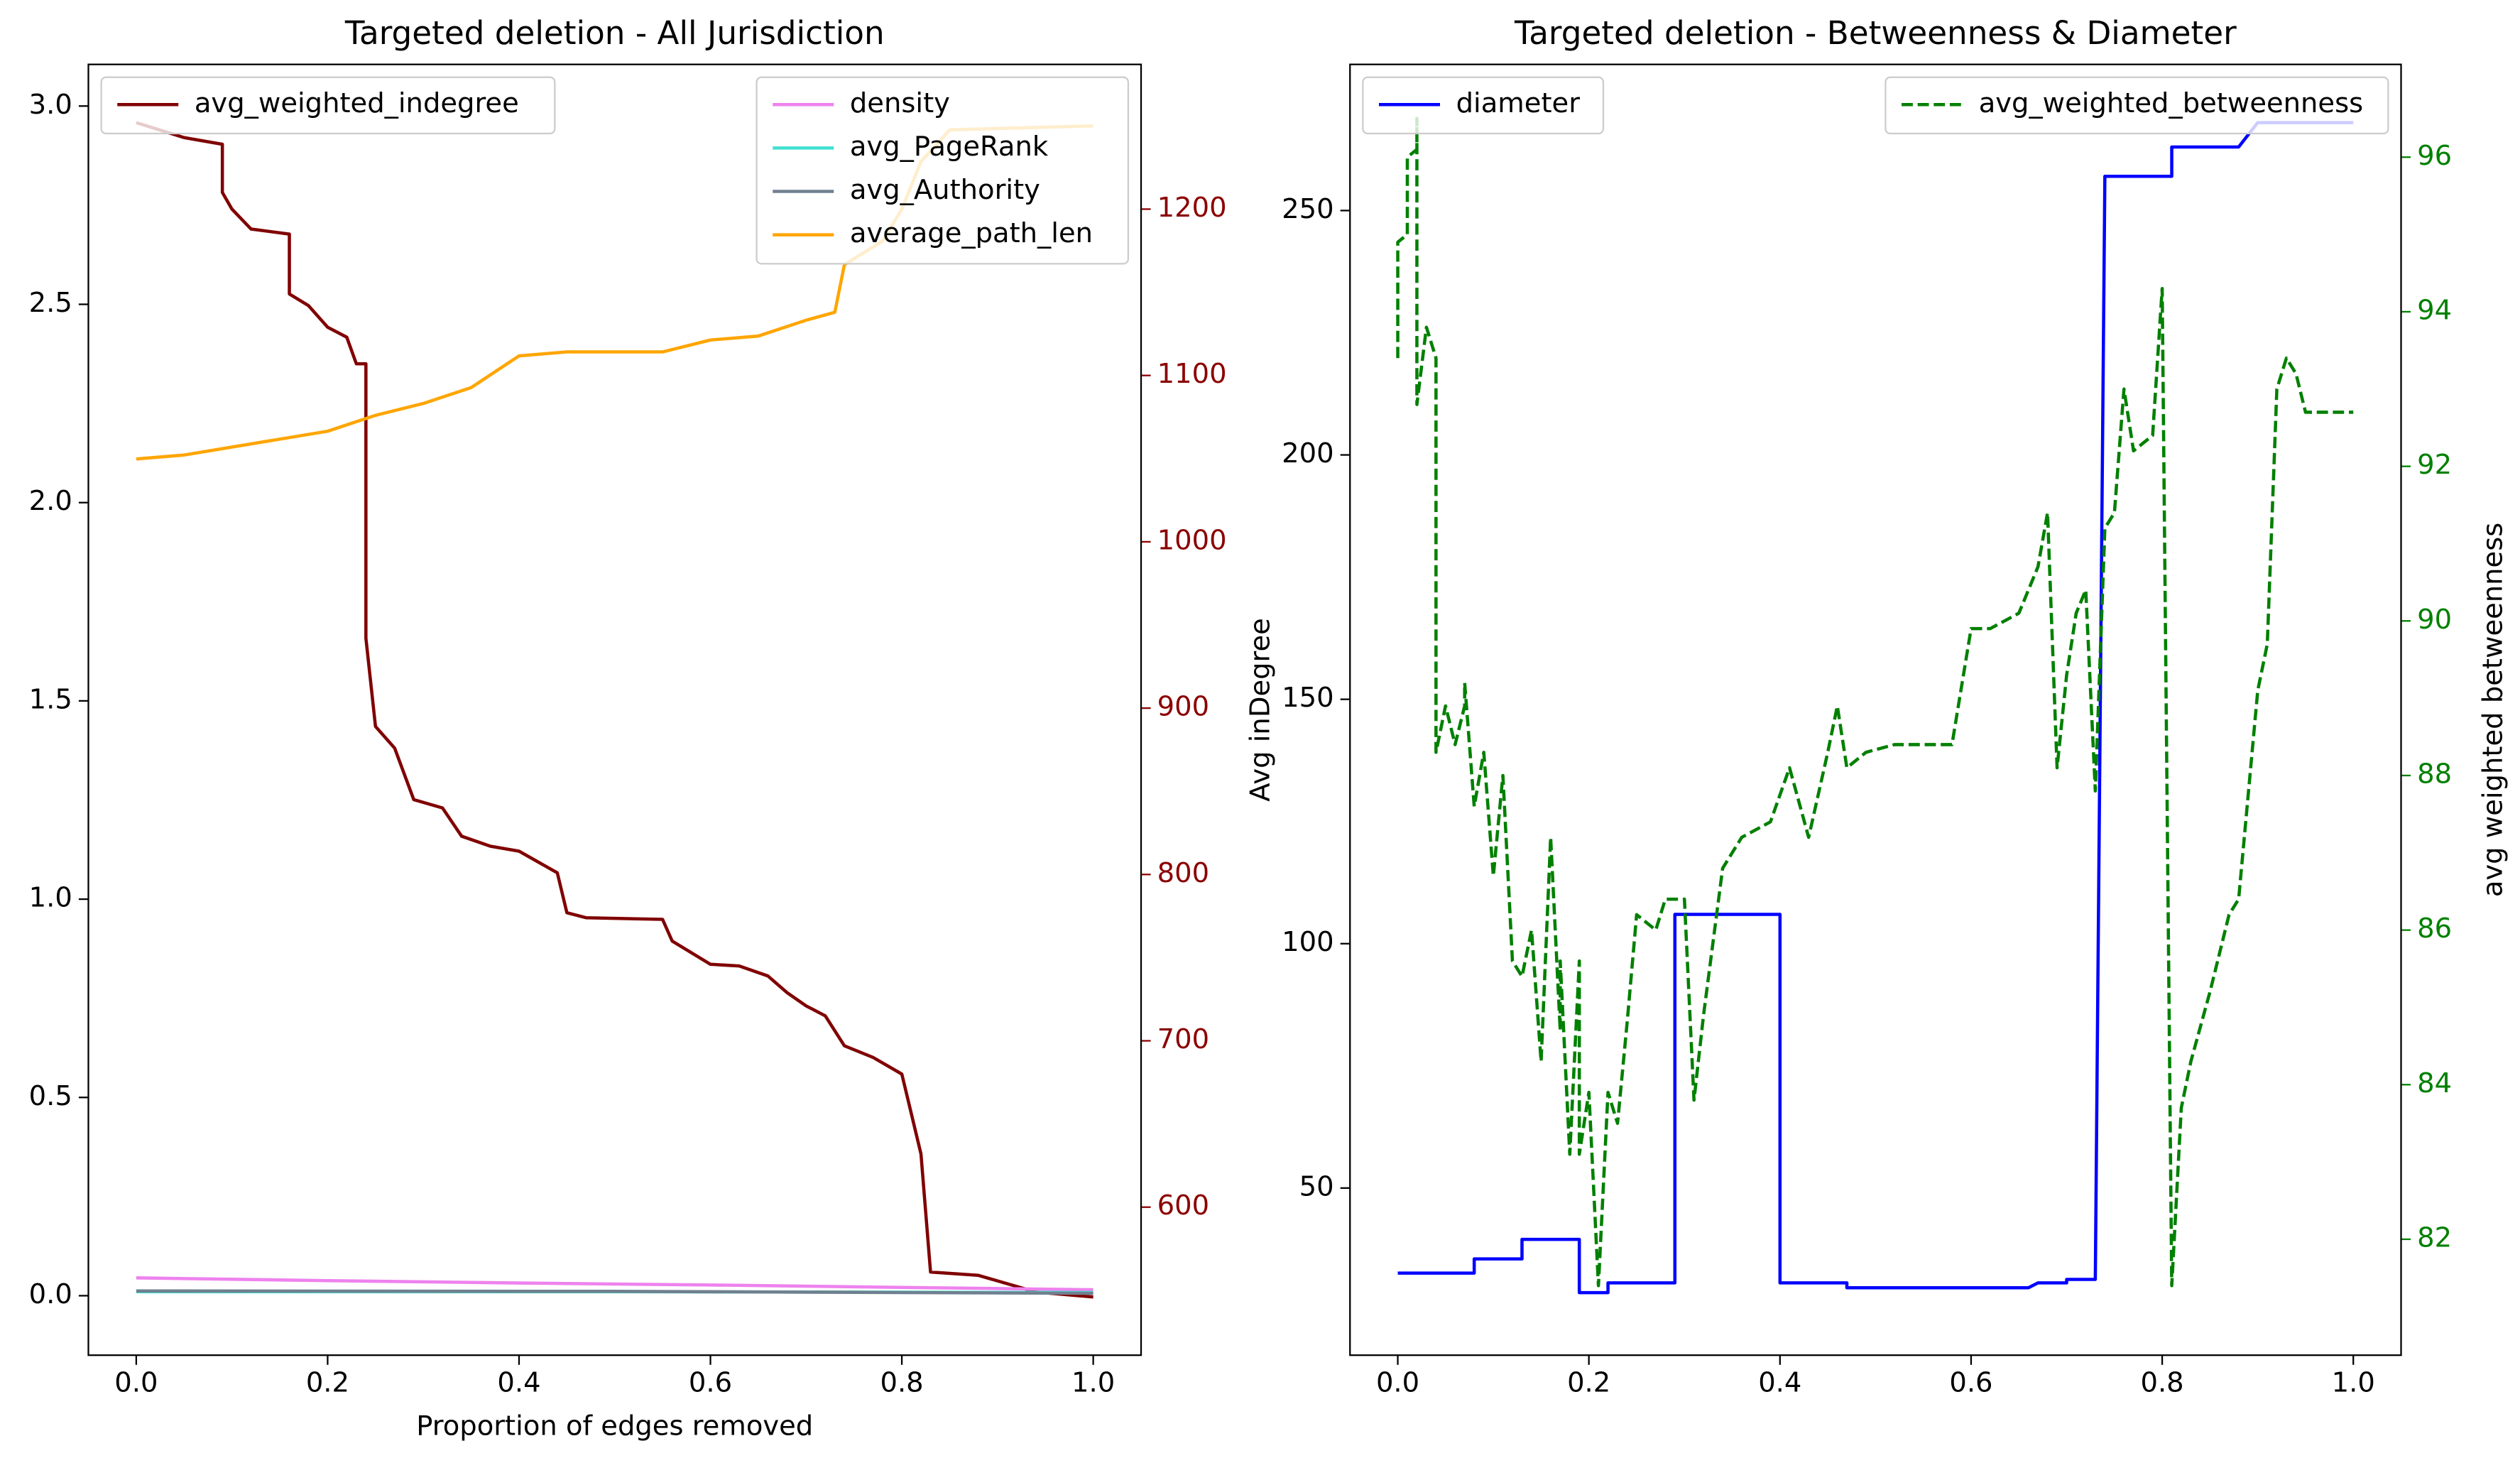 The height and width of the screenshot is (1463, 2520). What do you see at coordinates (1307, 698) in the screenshot?
I see `y-tick-label: 150` at bounding box center [1307, 698].